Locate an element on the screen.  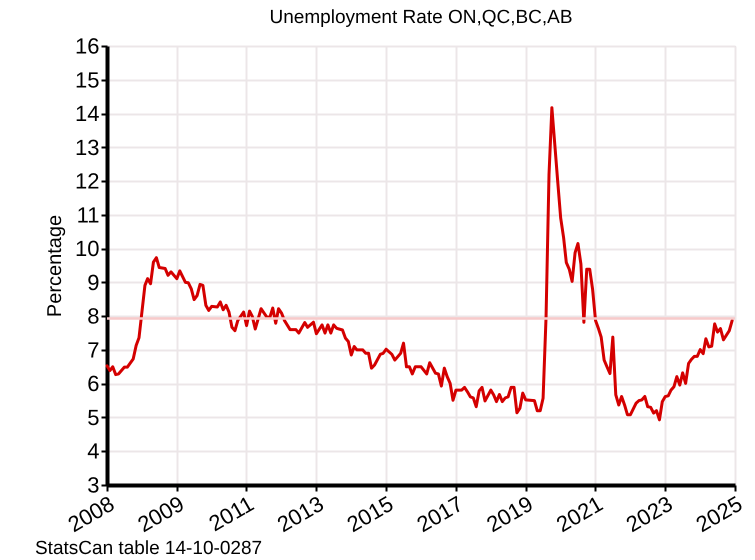
x-tick-label: 2011 is located at coordinates (231, 513).